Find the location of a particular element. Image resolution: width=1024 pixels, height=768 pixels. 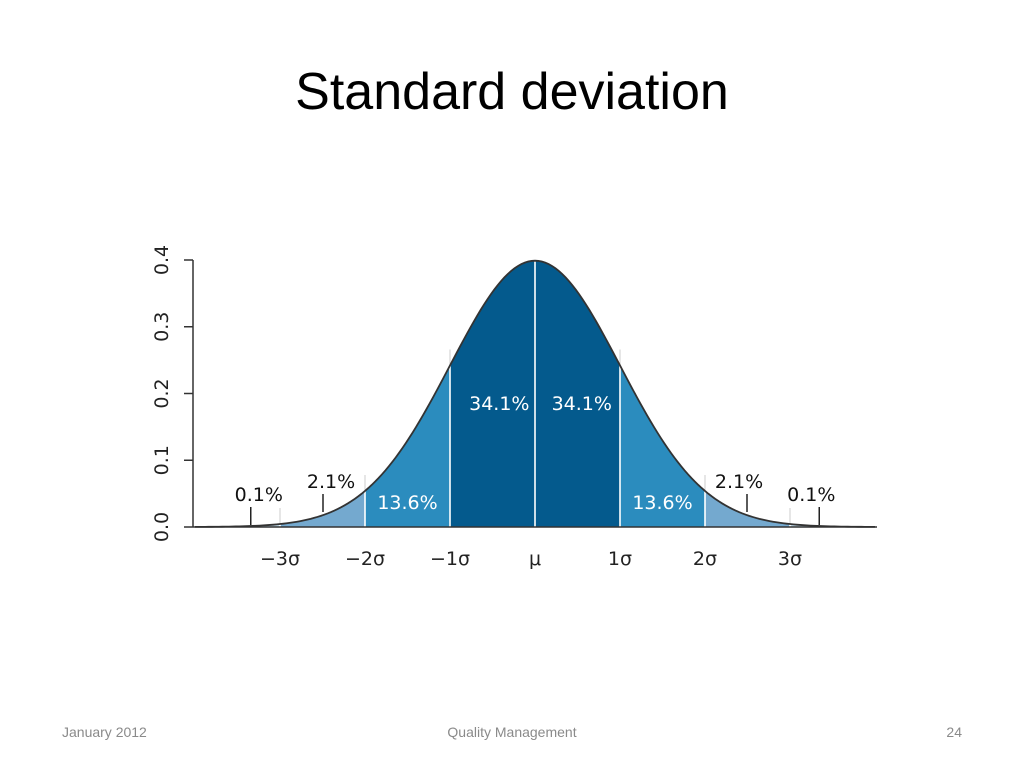

x-tick-label-2: −1σ is located at coordinates (450, 559).